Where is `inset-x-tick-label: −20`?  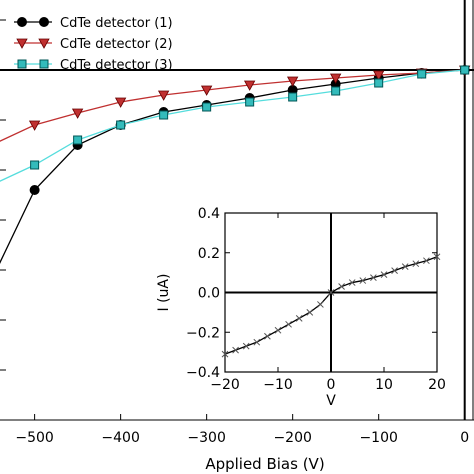 inset-x-tick-label: −20 is located at coordinates (225, 385).